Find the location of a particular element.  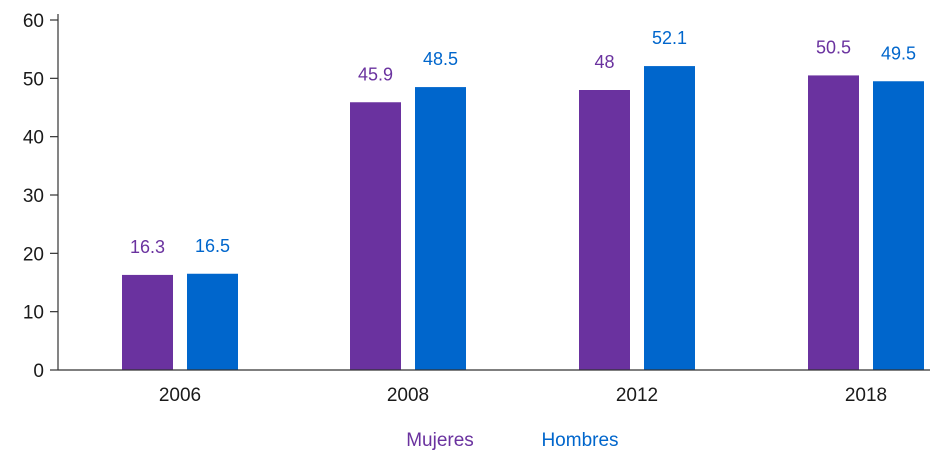

bar-mujeres-2008 is located at coordinates (375, 236).